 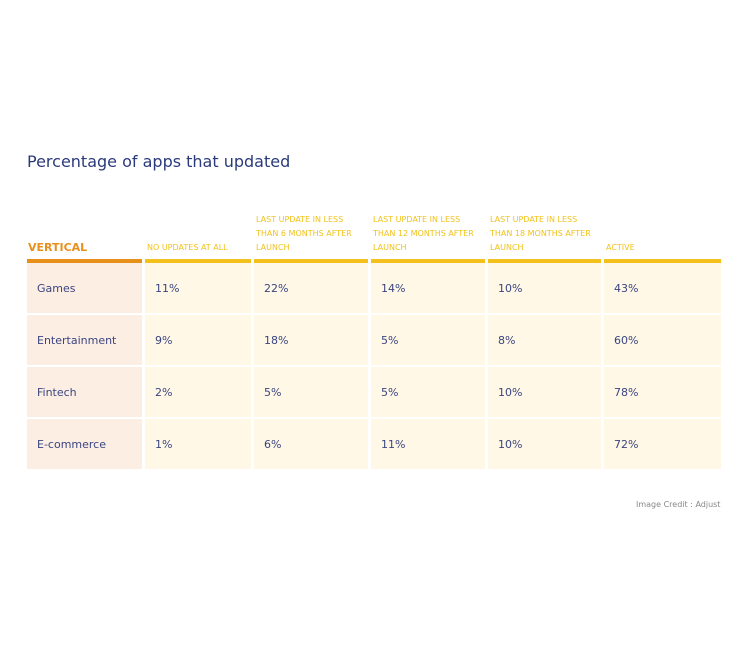 What do you see at coordinates (662, 393) in the screenshot?
I see `value-cell: 78%` at bounding box center [662, 393].